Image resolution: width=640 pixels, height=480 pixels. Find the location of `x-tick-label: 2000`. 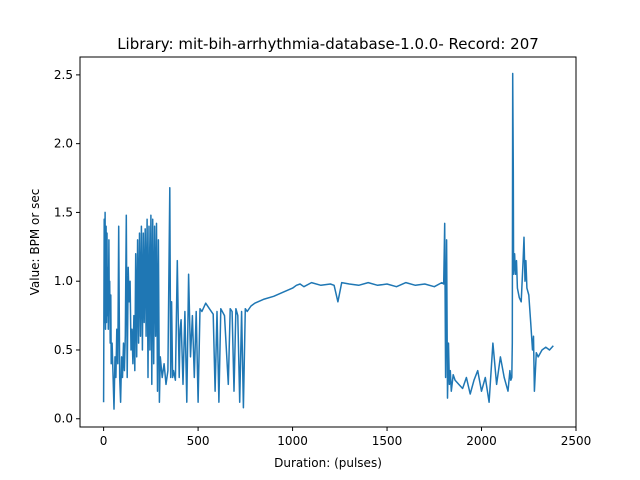

x-tick-label: 2000 is located at coordinates (481, 441).